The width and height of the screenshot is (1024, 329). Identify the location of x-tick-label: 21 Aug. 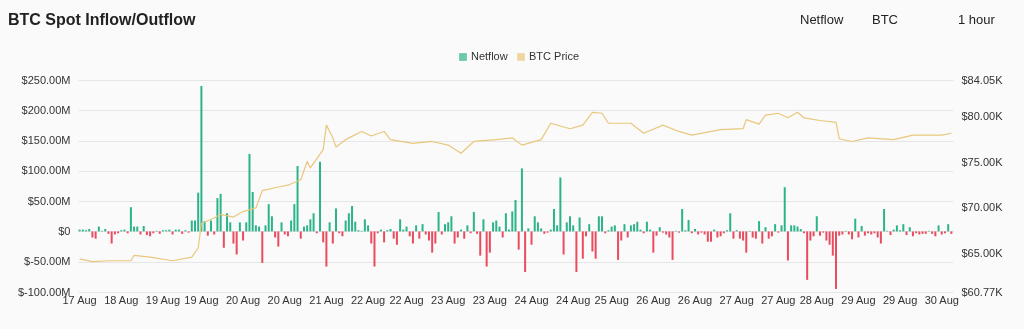
(326, 299).